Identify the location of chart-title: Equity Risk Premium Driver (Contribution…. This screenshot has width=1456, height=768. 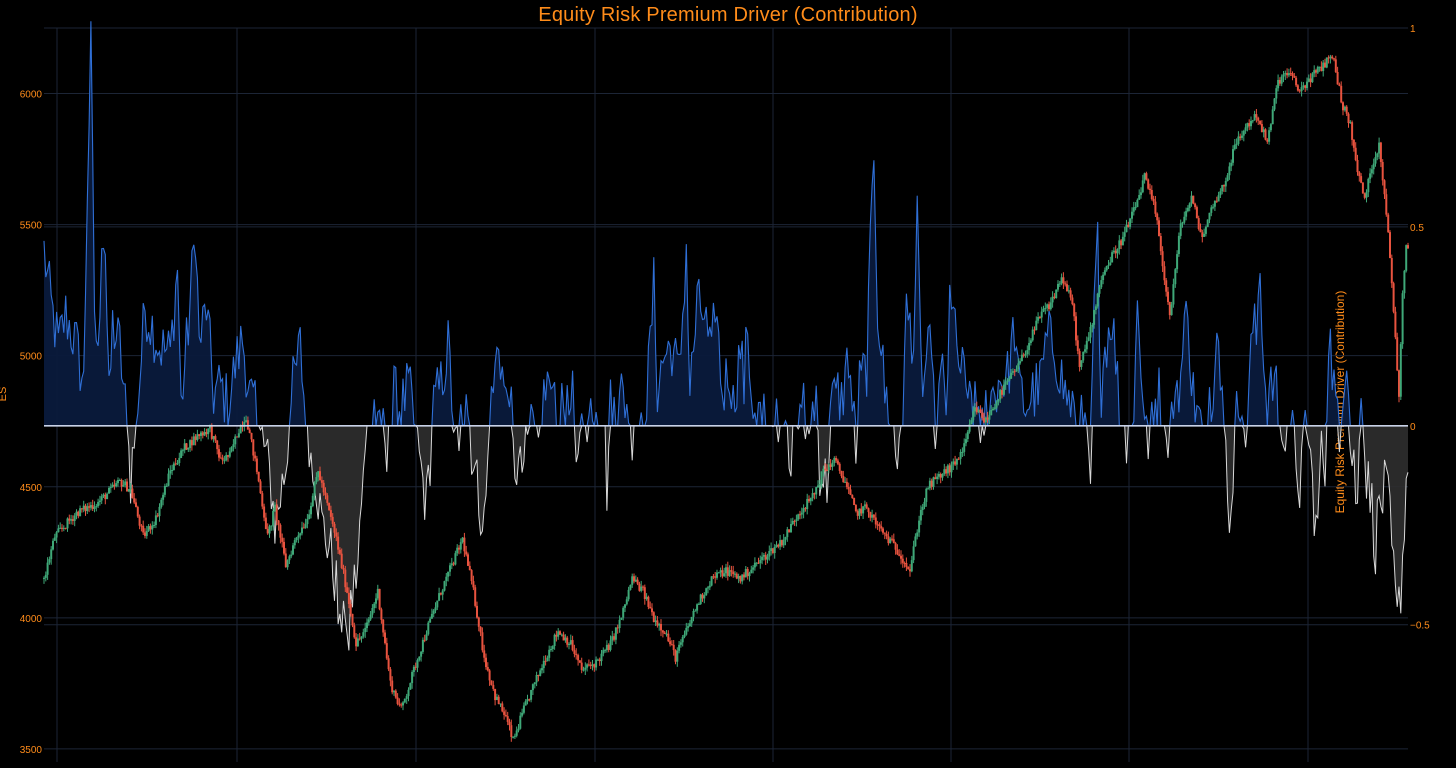
(728, 15).